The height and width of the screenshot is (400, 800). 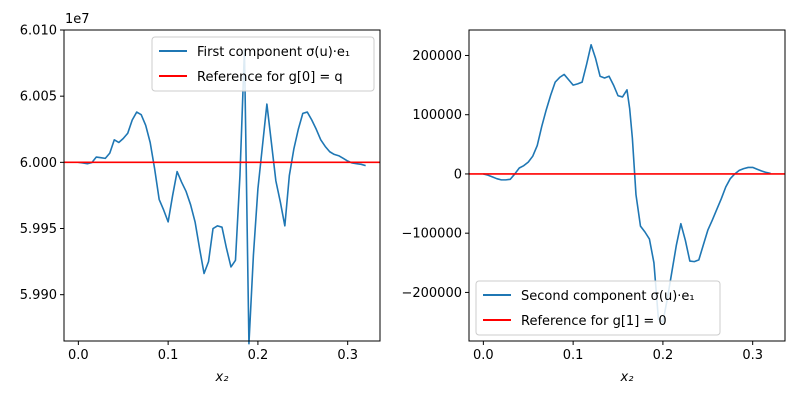 I want to click on y-tick-label: 5.990, so click(x=38, y=295).